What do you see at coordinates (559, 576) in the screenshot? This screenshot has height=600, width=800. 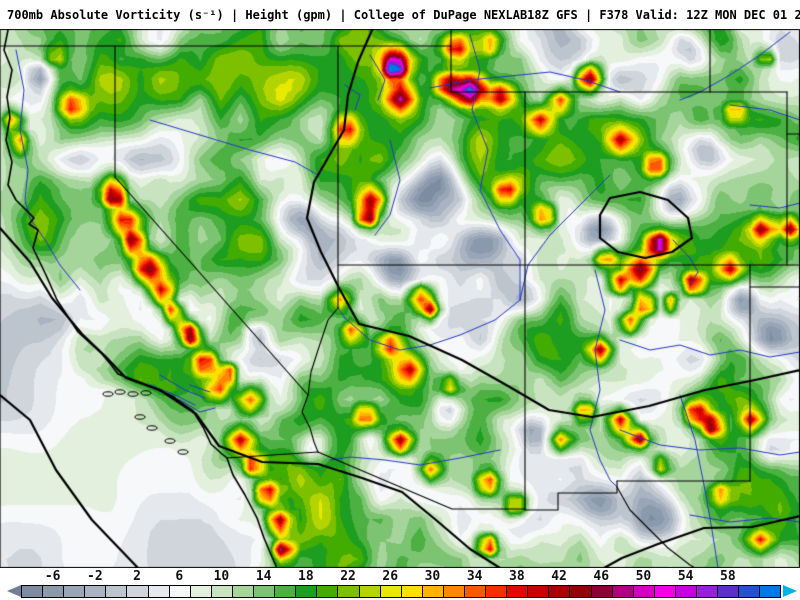 I see `colorbar-tick-label: 42` at bounding box center [559, 576].